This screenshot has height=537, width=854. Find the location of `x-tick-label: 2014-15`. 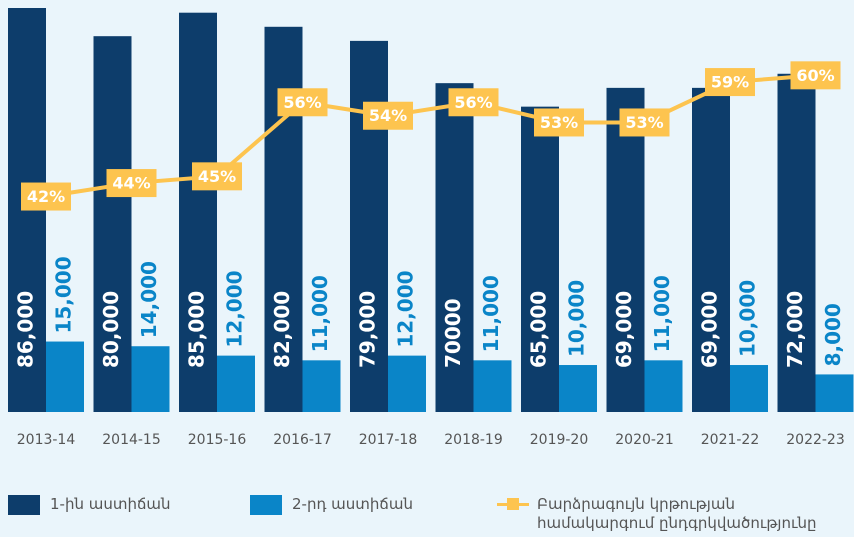

x-tick-label: 2014-15 is located at coordinates (131, 440).